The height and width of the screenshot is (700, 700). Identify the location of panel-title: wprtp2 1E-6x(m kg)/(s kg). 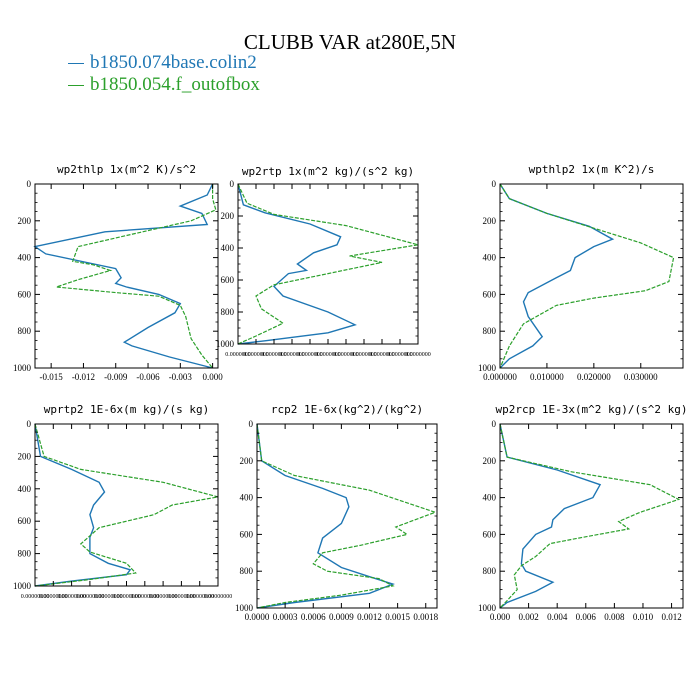
(127, 409).